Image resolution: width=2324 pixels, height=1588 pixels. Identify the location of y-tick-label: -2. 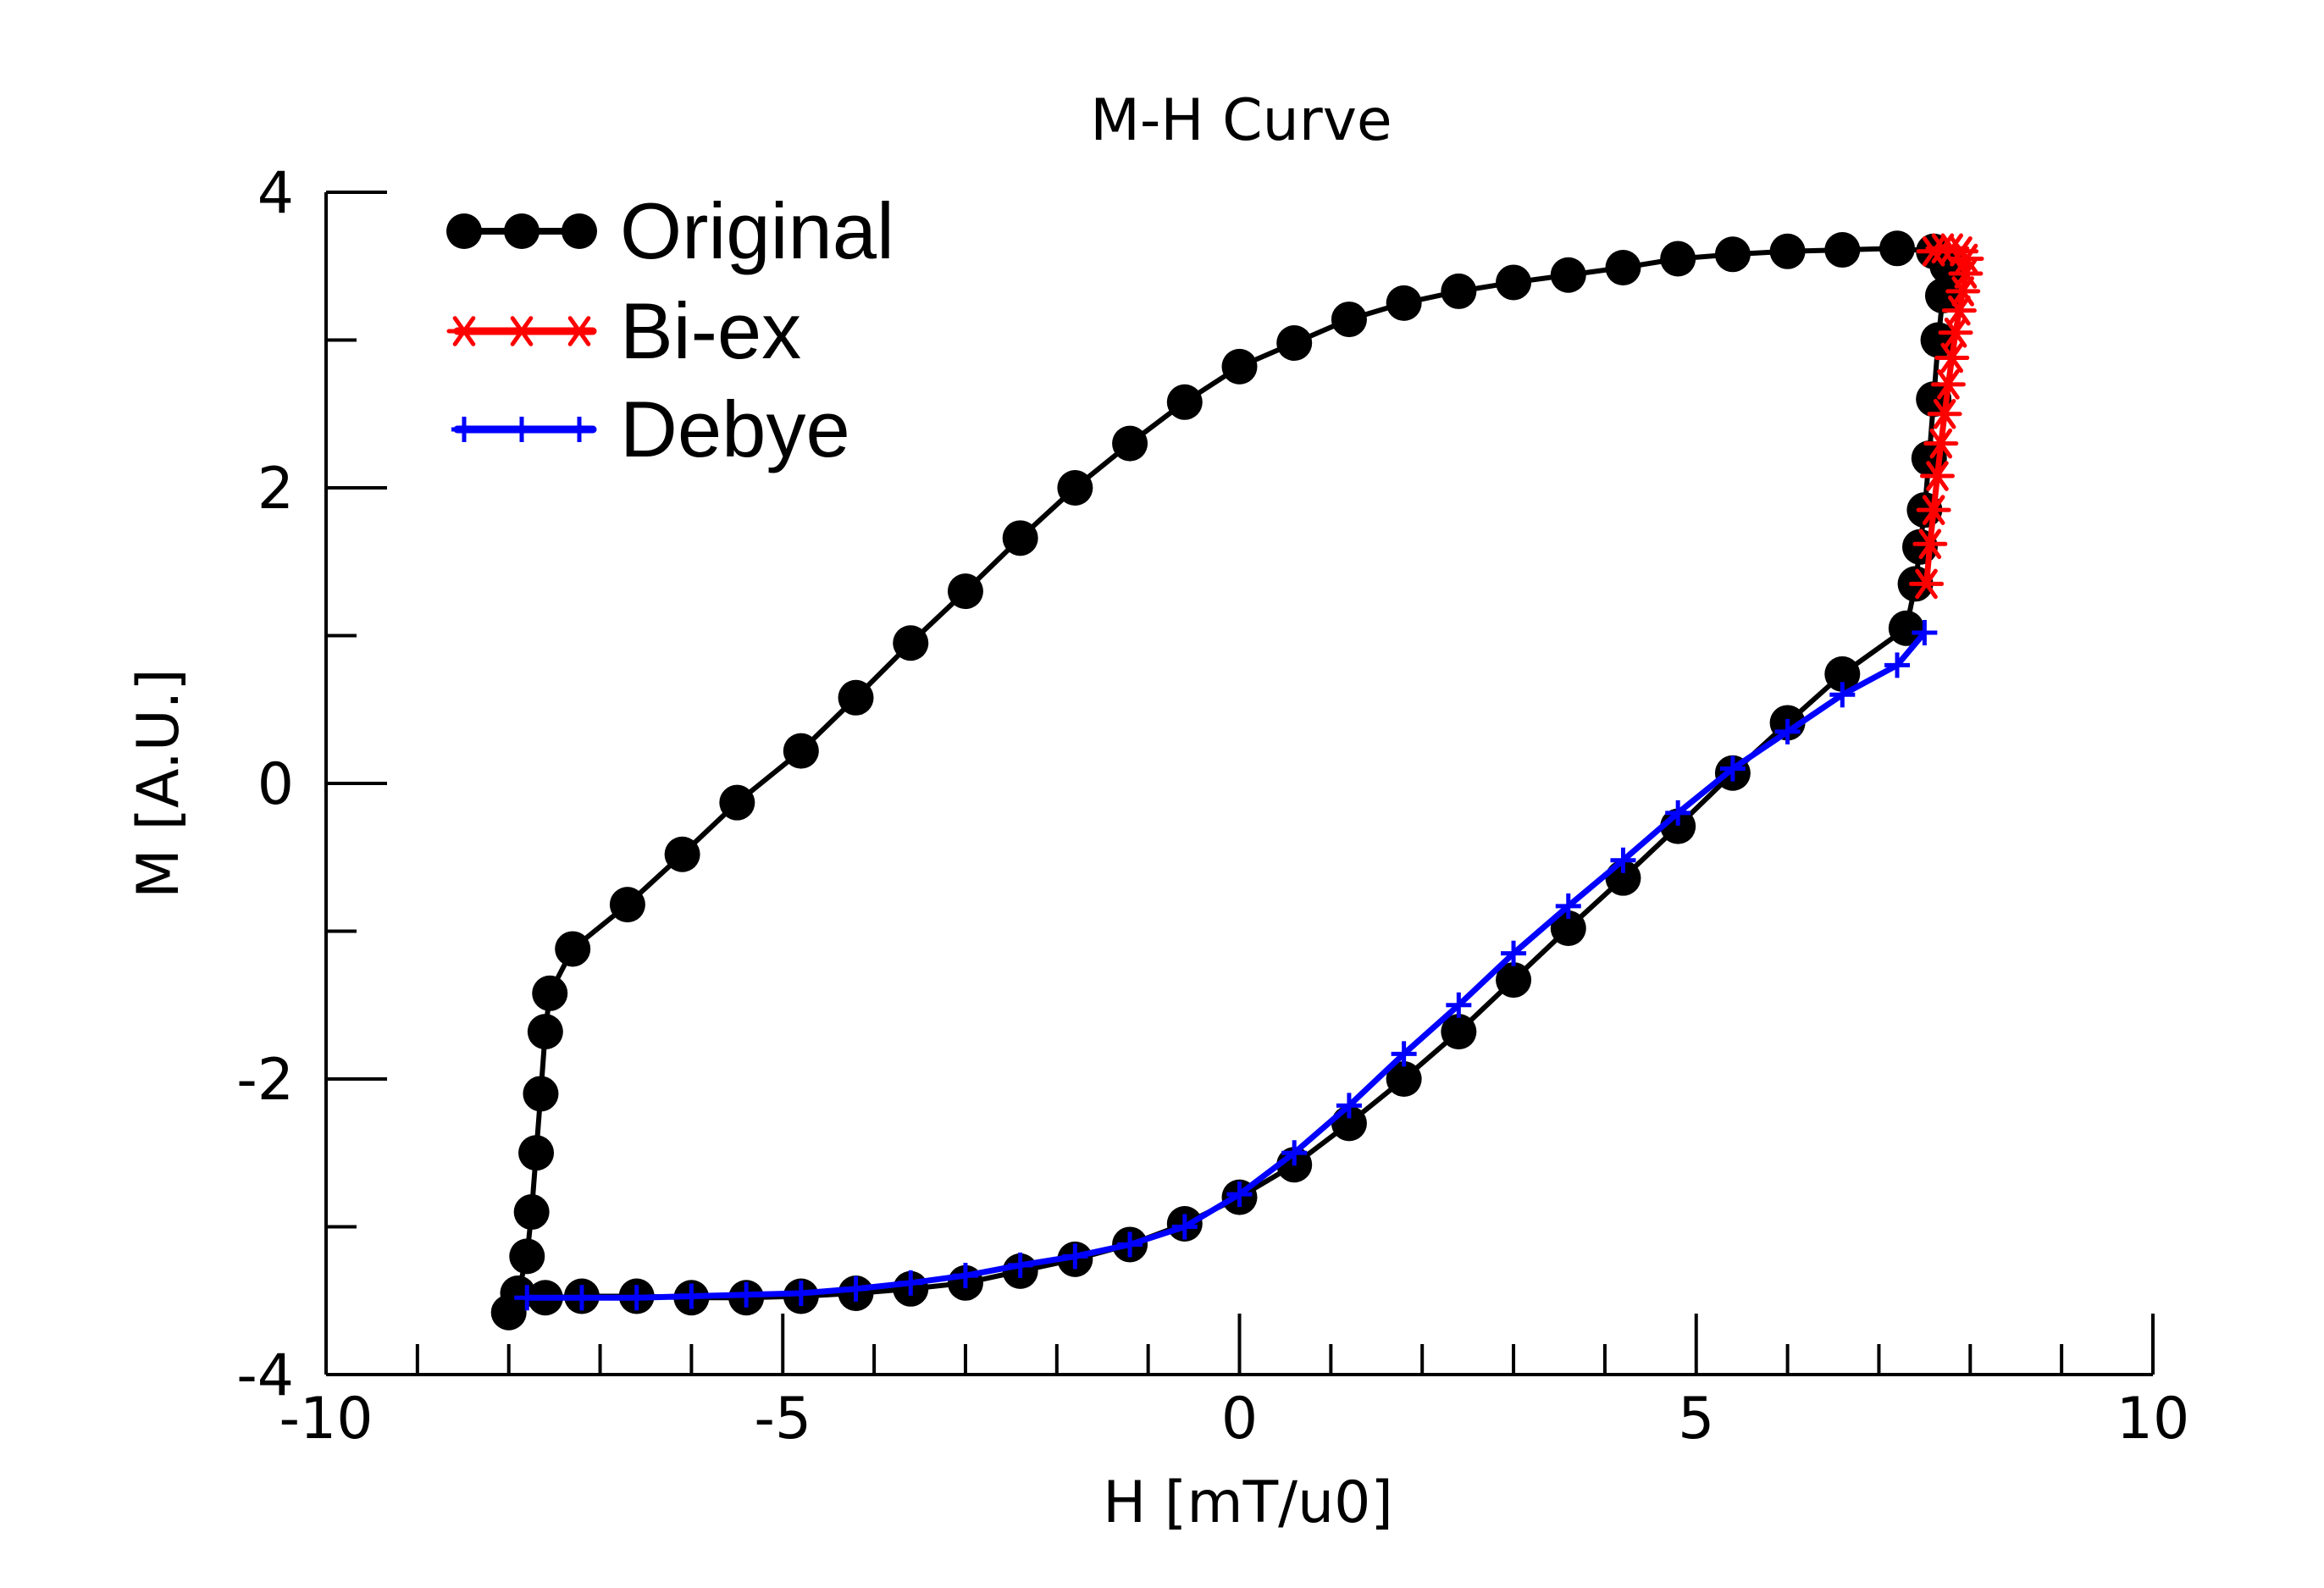
(265, 1080).